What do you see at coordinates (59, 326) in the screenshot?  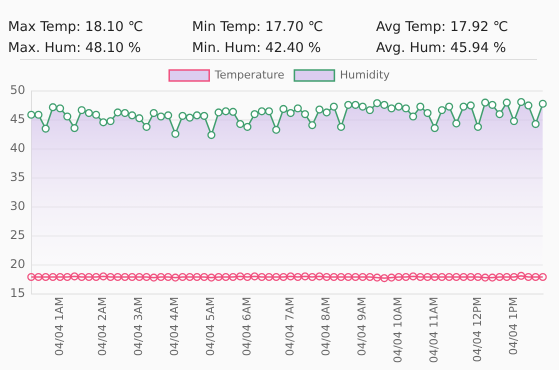 I see `x-tick-label: 04/04 1AM` at bounding box center [59, 326].